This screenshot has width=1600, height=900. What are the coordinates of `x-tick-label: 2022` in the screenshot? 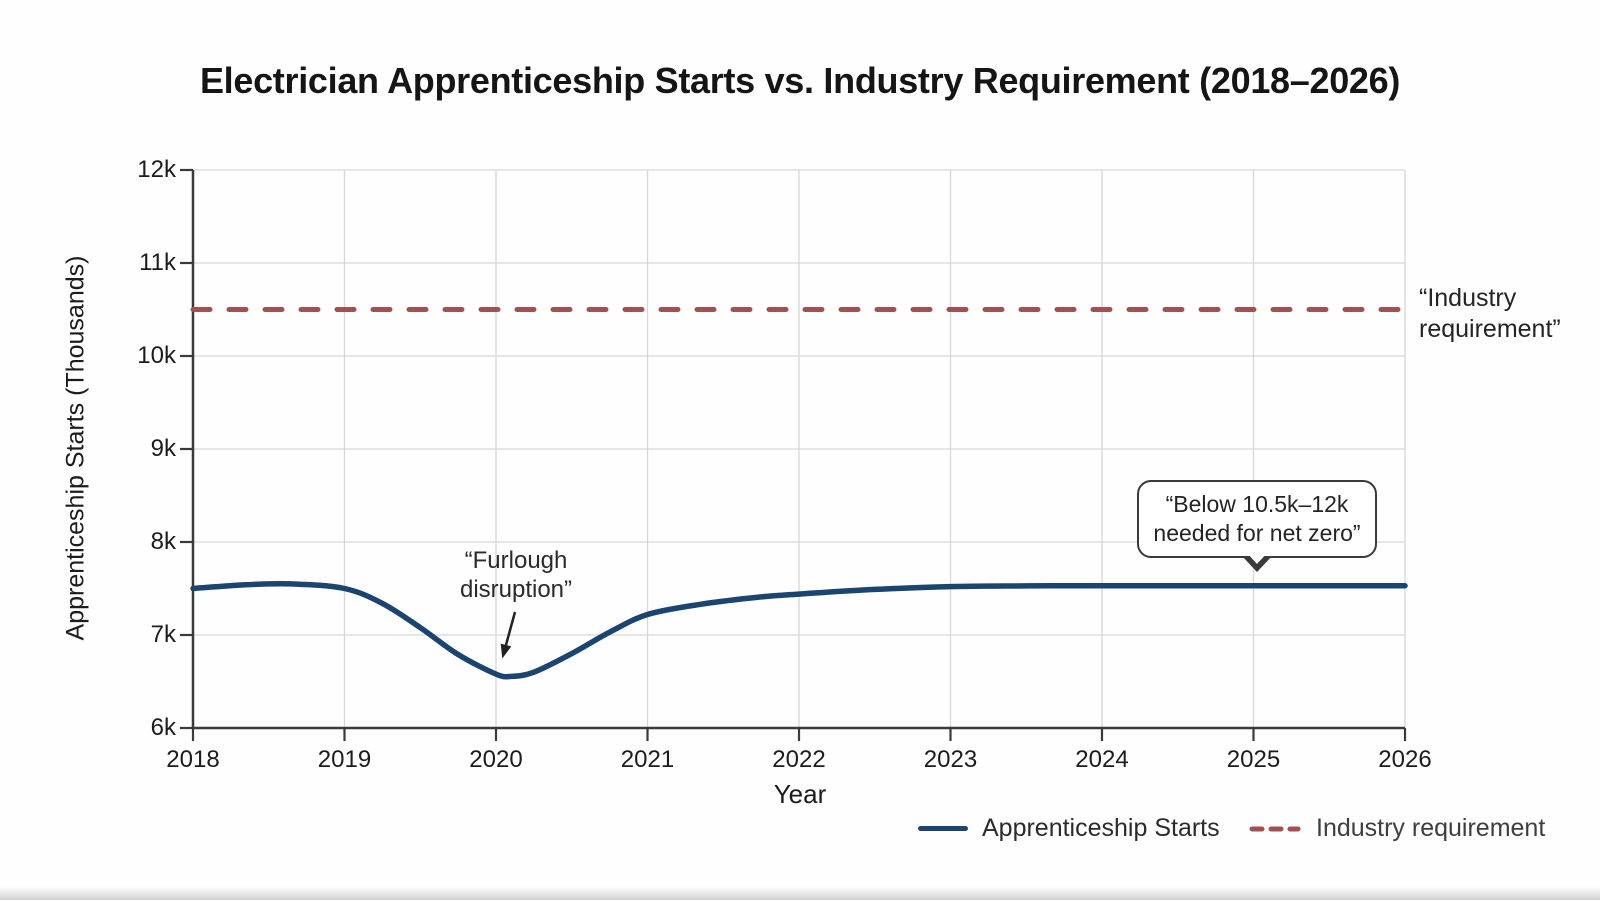 It's located at (799, 759).